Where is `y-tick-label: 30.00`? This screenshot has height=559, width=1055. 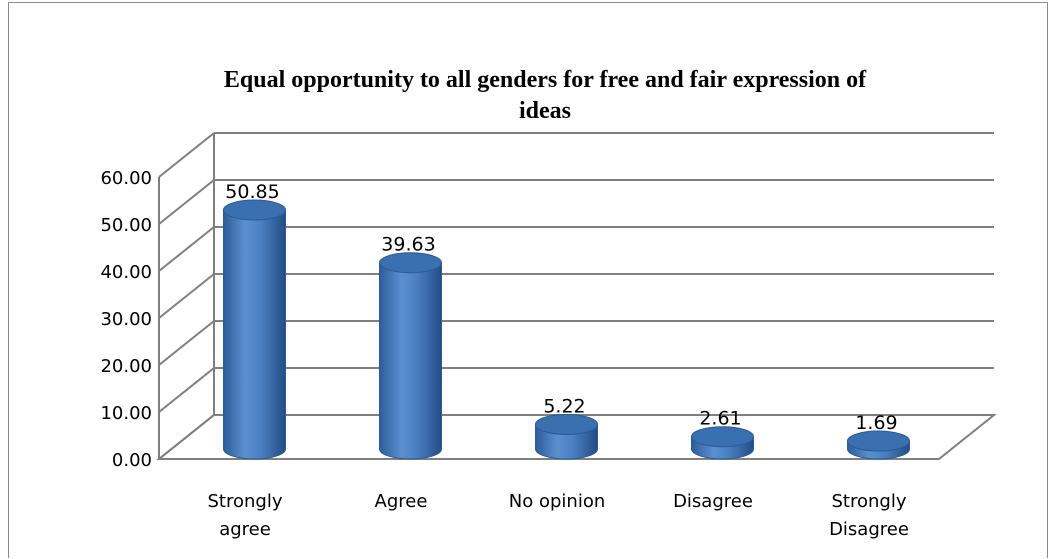 y-tick-label: 30.00 is located at coordinates (126, 319).